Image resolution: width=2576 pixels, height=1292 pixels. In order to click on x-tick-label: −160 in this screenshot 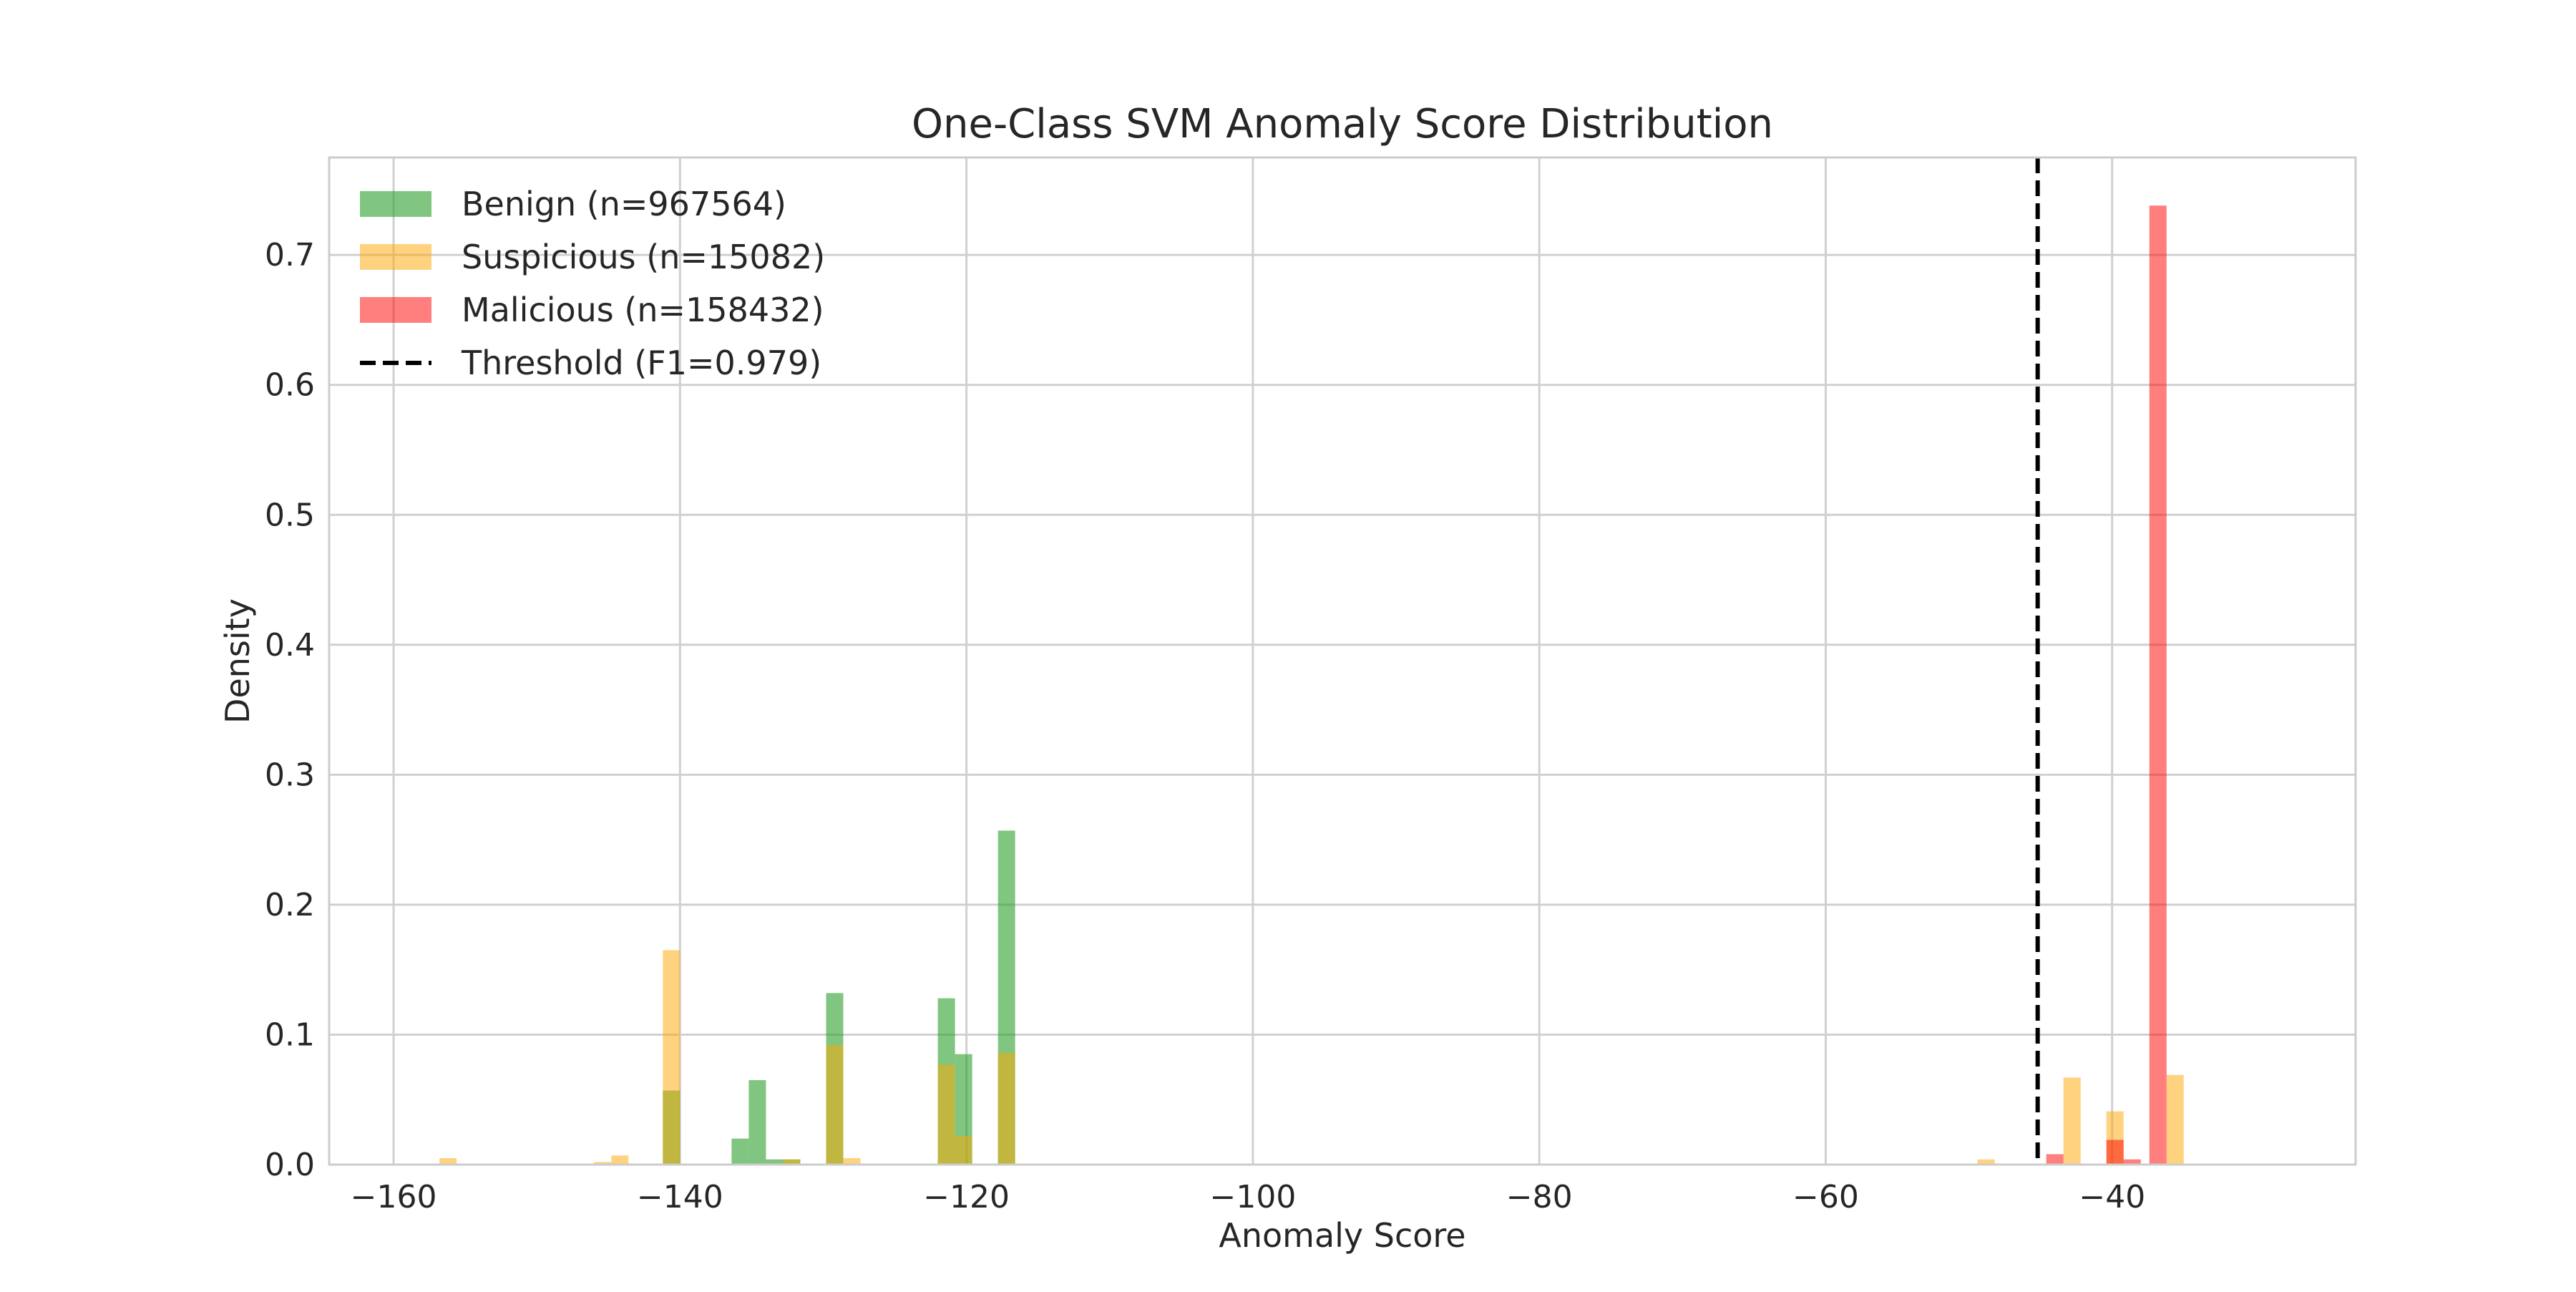, I will do `click(394, 1197)`.